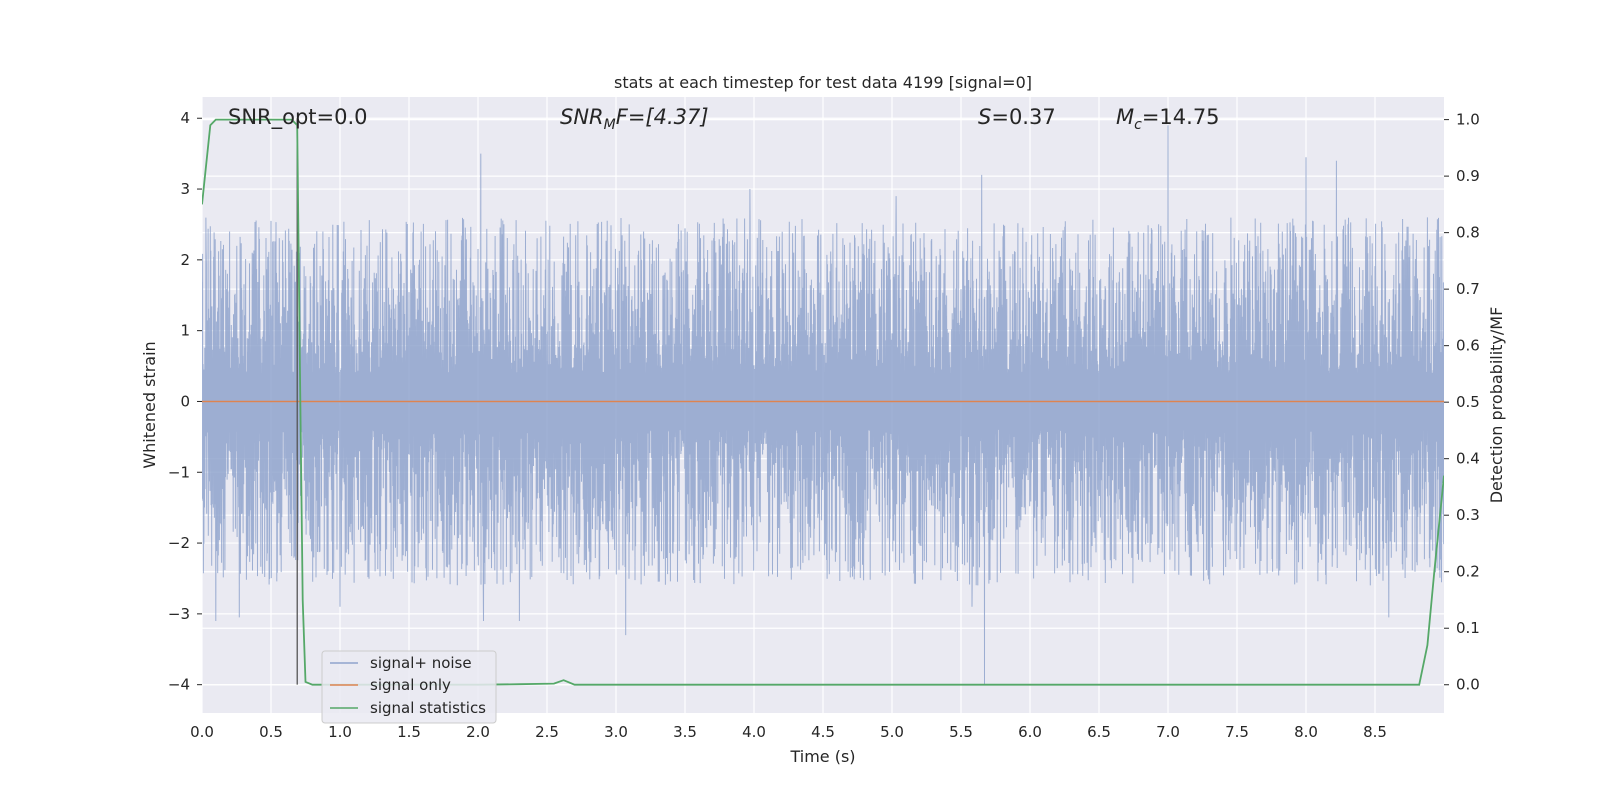  Describe the element at coordinates (892, 732) in the screenshot. I see `x-tick-label: 5.0` at that location.